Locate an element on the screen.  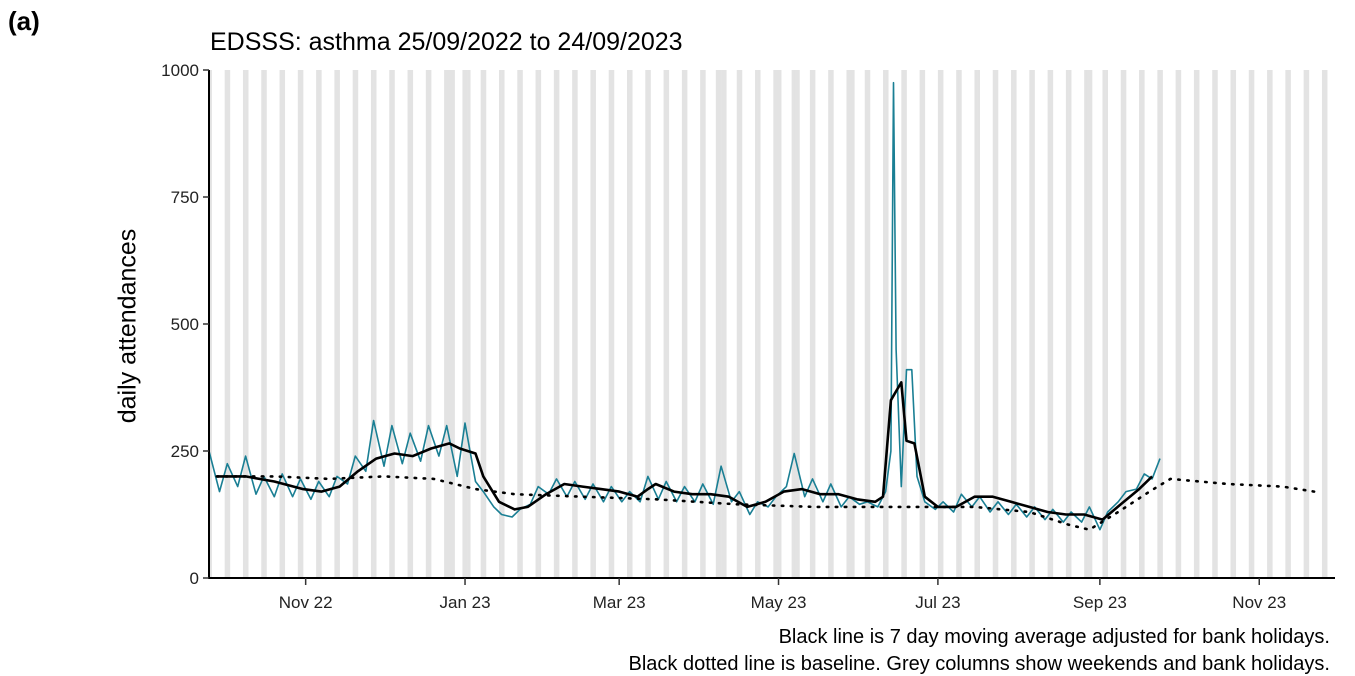
moving_average-series-line is located at coordinates (685, 451).